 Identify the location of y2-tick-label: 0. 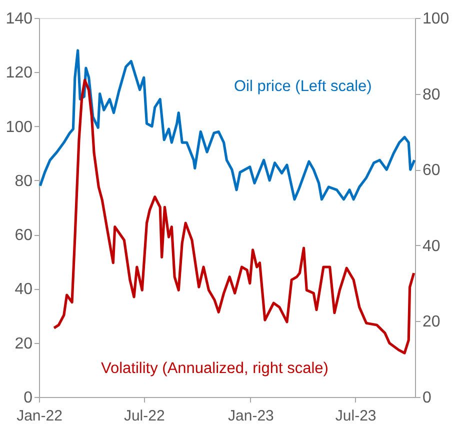
(427, 398).